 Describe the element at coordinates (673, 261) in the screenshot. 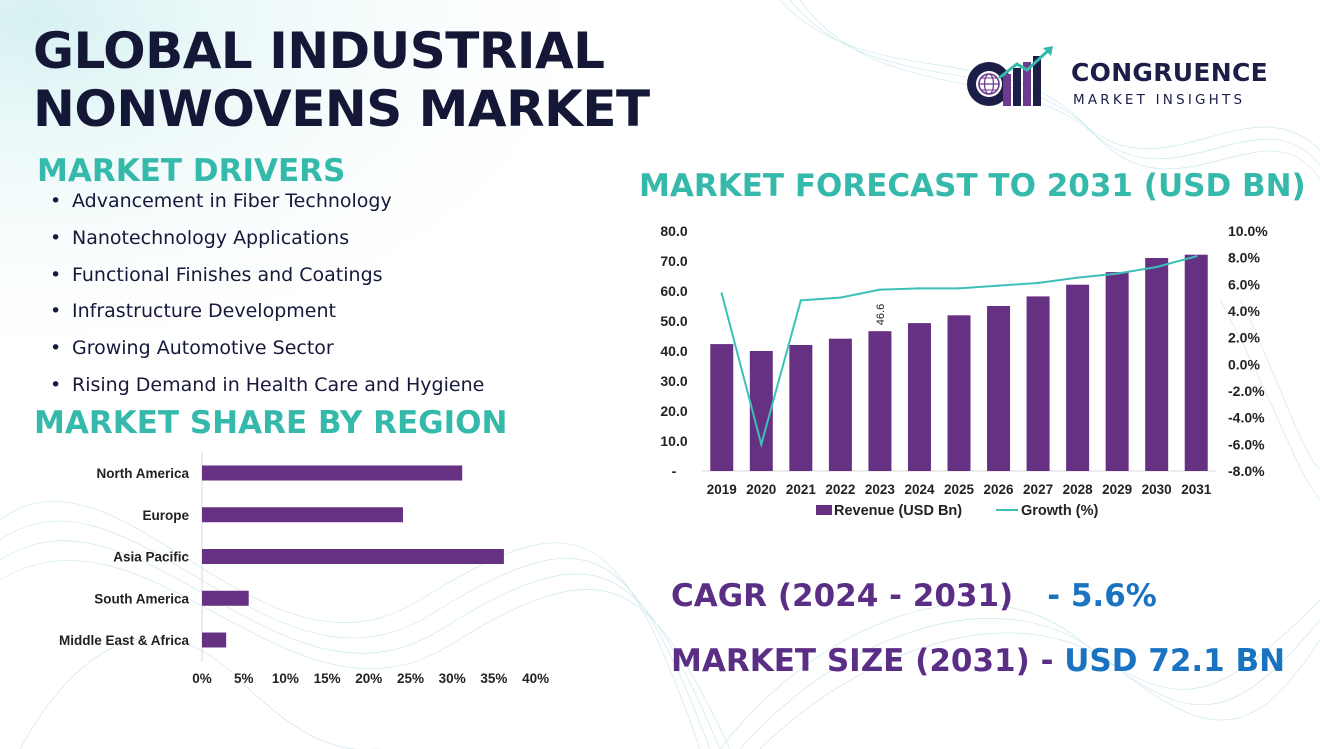

I see `y-tick-label: 70.0` at that location.